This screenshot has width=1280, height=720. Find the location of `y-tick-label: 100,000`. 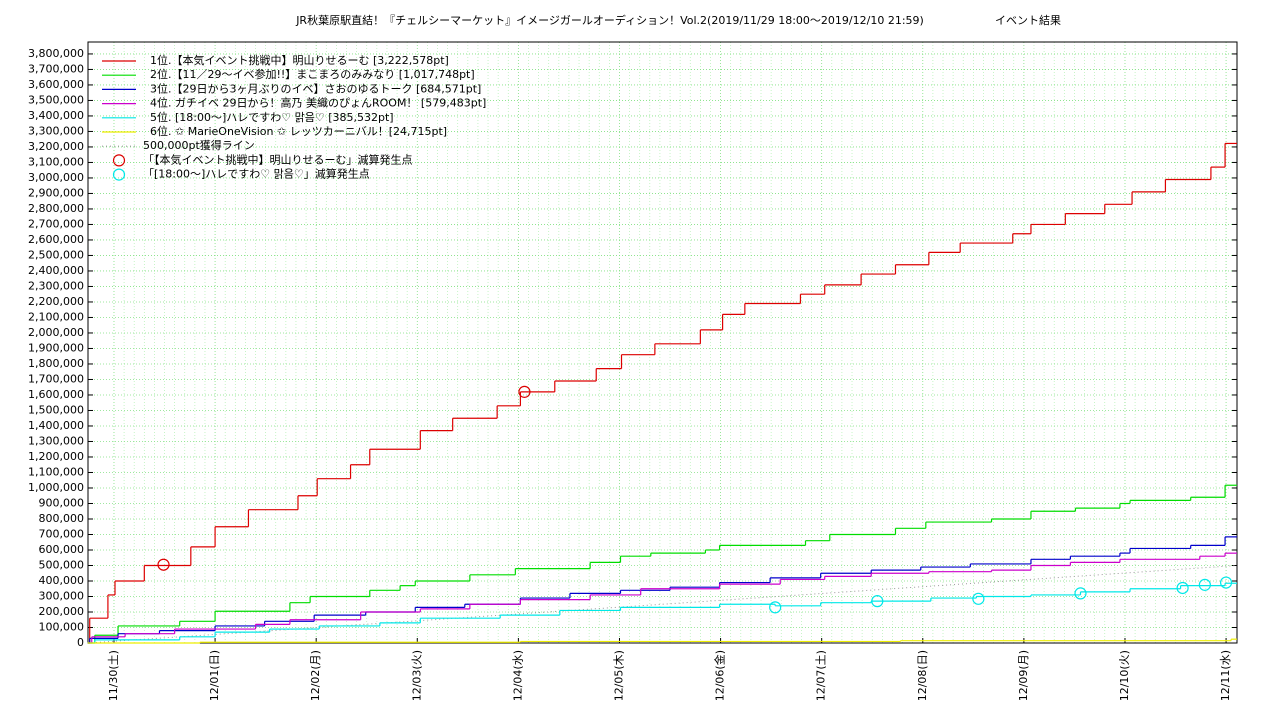

y-tick-label: 100,000 is located at coordinates (62, 626).